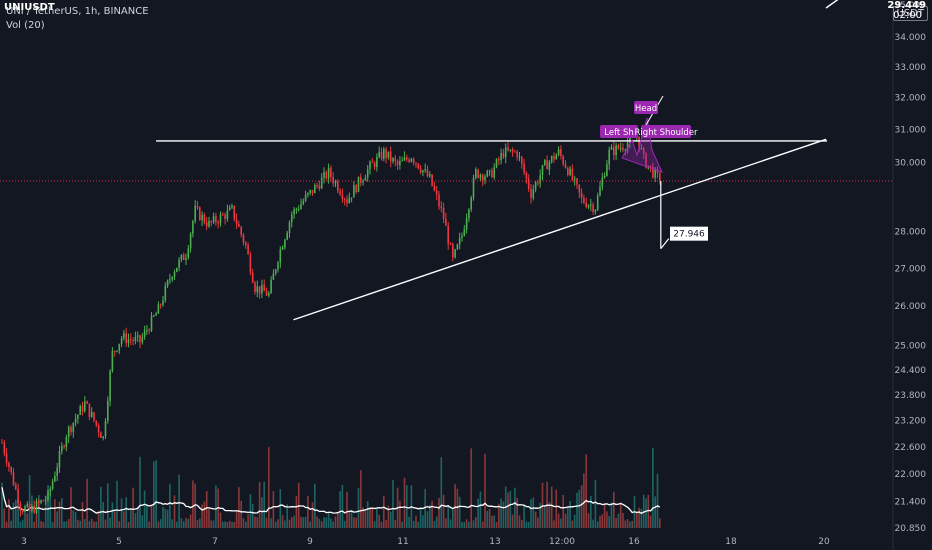 This screenshot has height=550, width=932. I want to click on symbol-title: UNI / TetherUS, 1h, BINANCE, so click(77, 11).